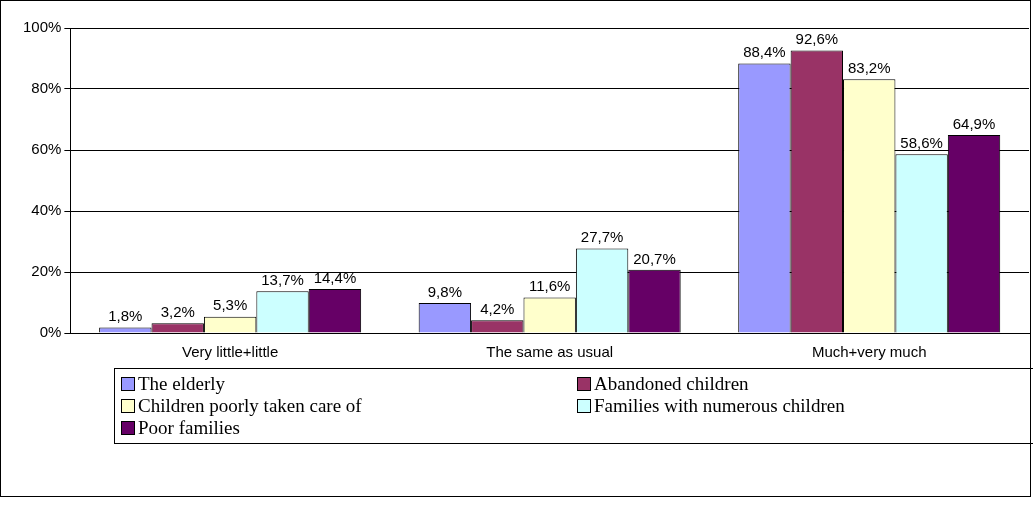 The height and width of the screenshot is (505, 1033). What do you see at coordinates (282, 279) in the screenshot?
I see `data-label: 13,7%` at bounding box center [282, 279].